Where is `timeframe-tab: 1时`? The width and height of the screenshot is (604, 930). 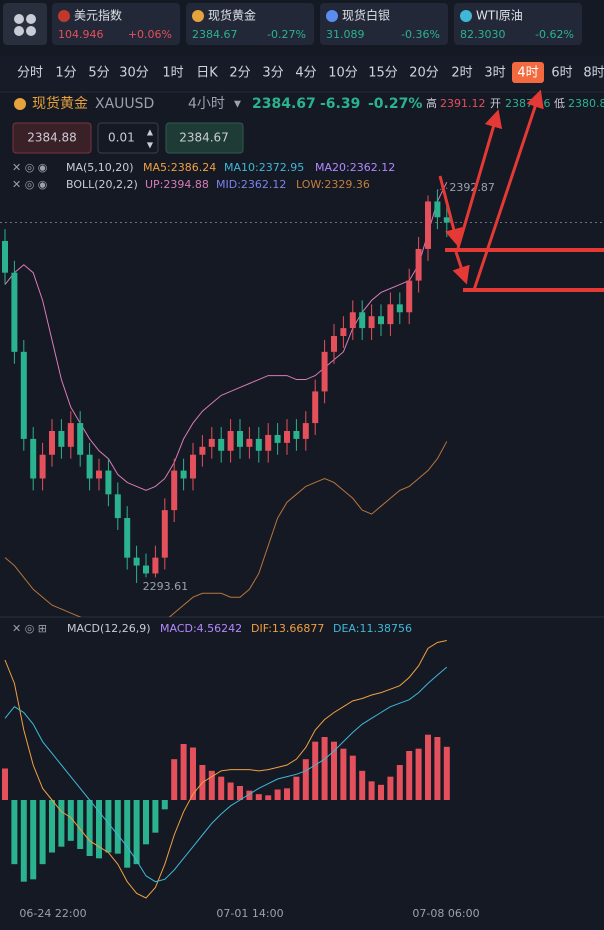
timeframe-tab: 1时 is located at coordinates (172, 73).